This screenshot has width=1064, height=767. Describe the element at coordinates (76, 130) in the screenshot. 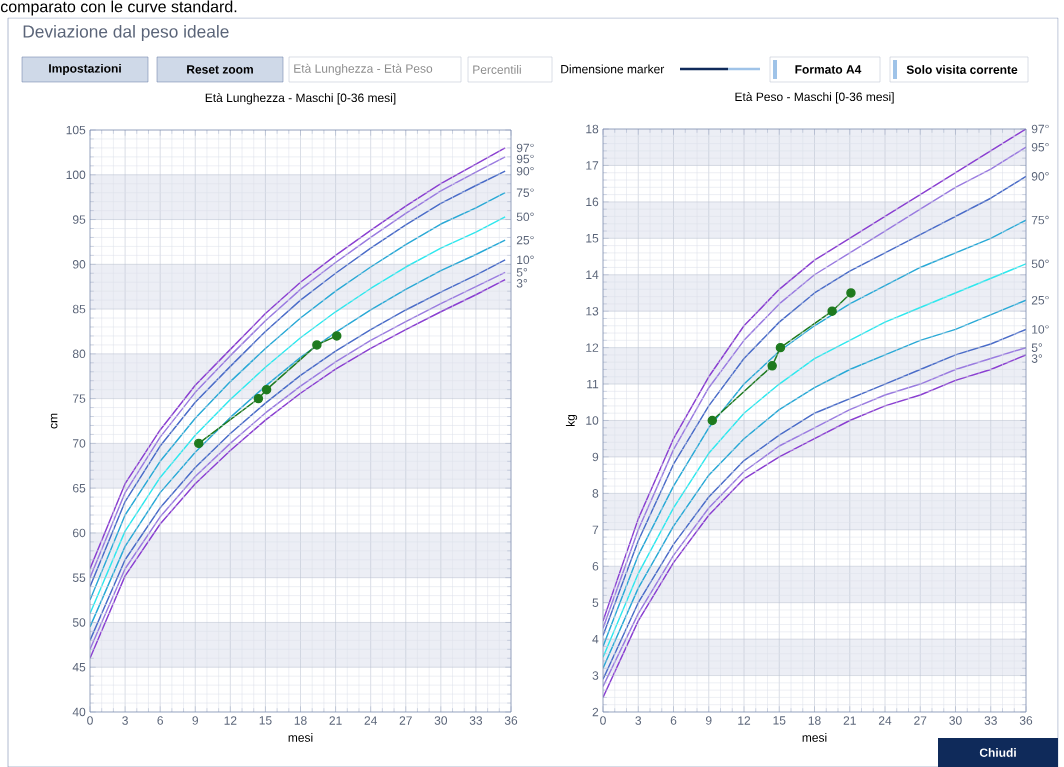

I see `y-tick-label: 105` at that location.